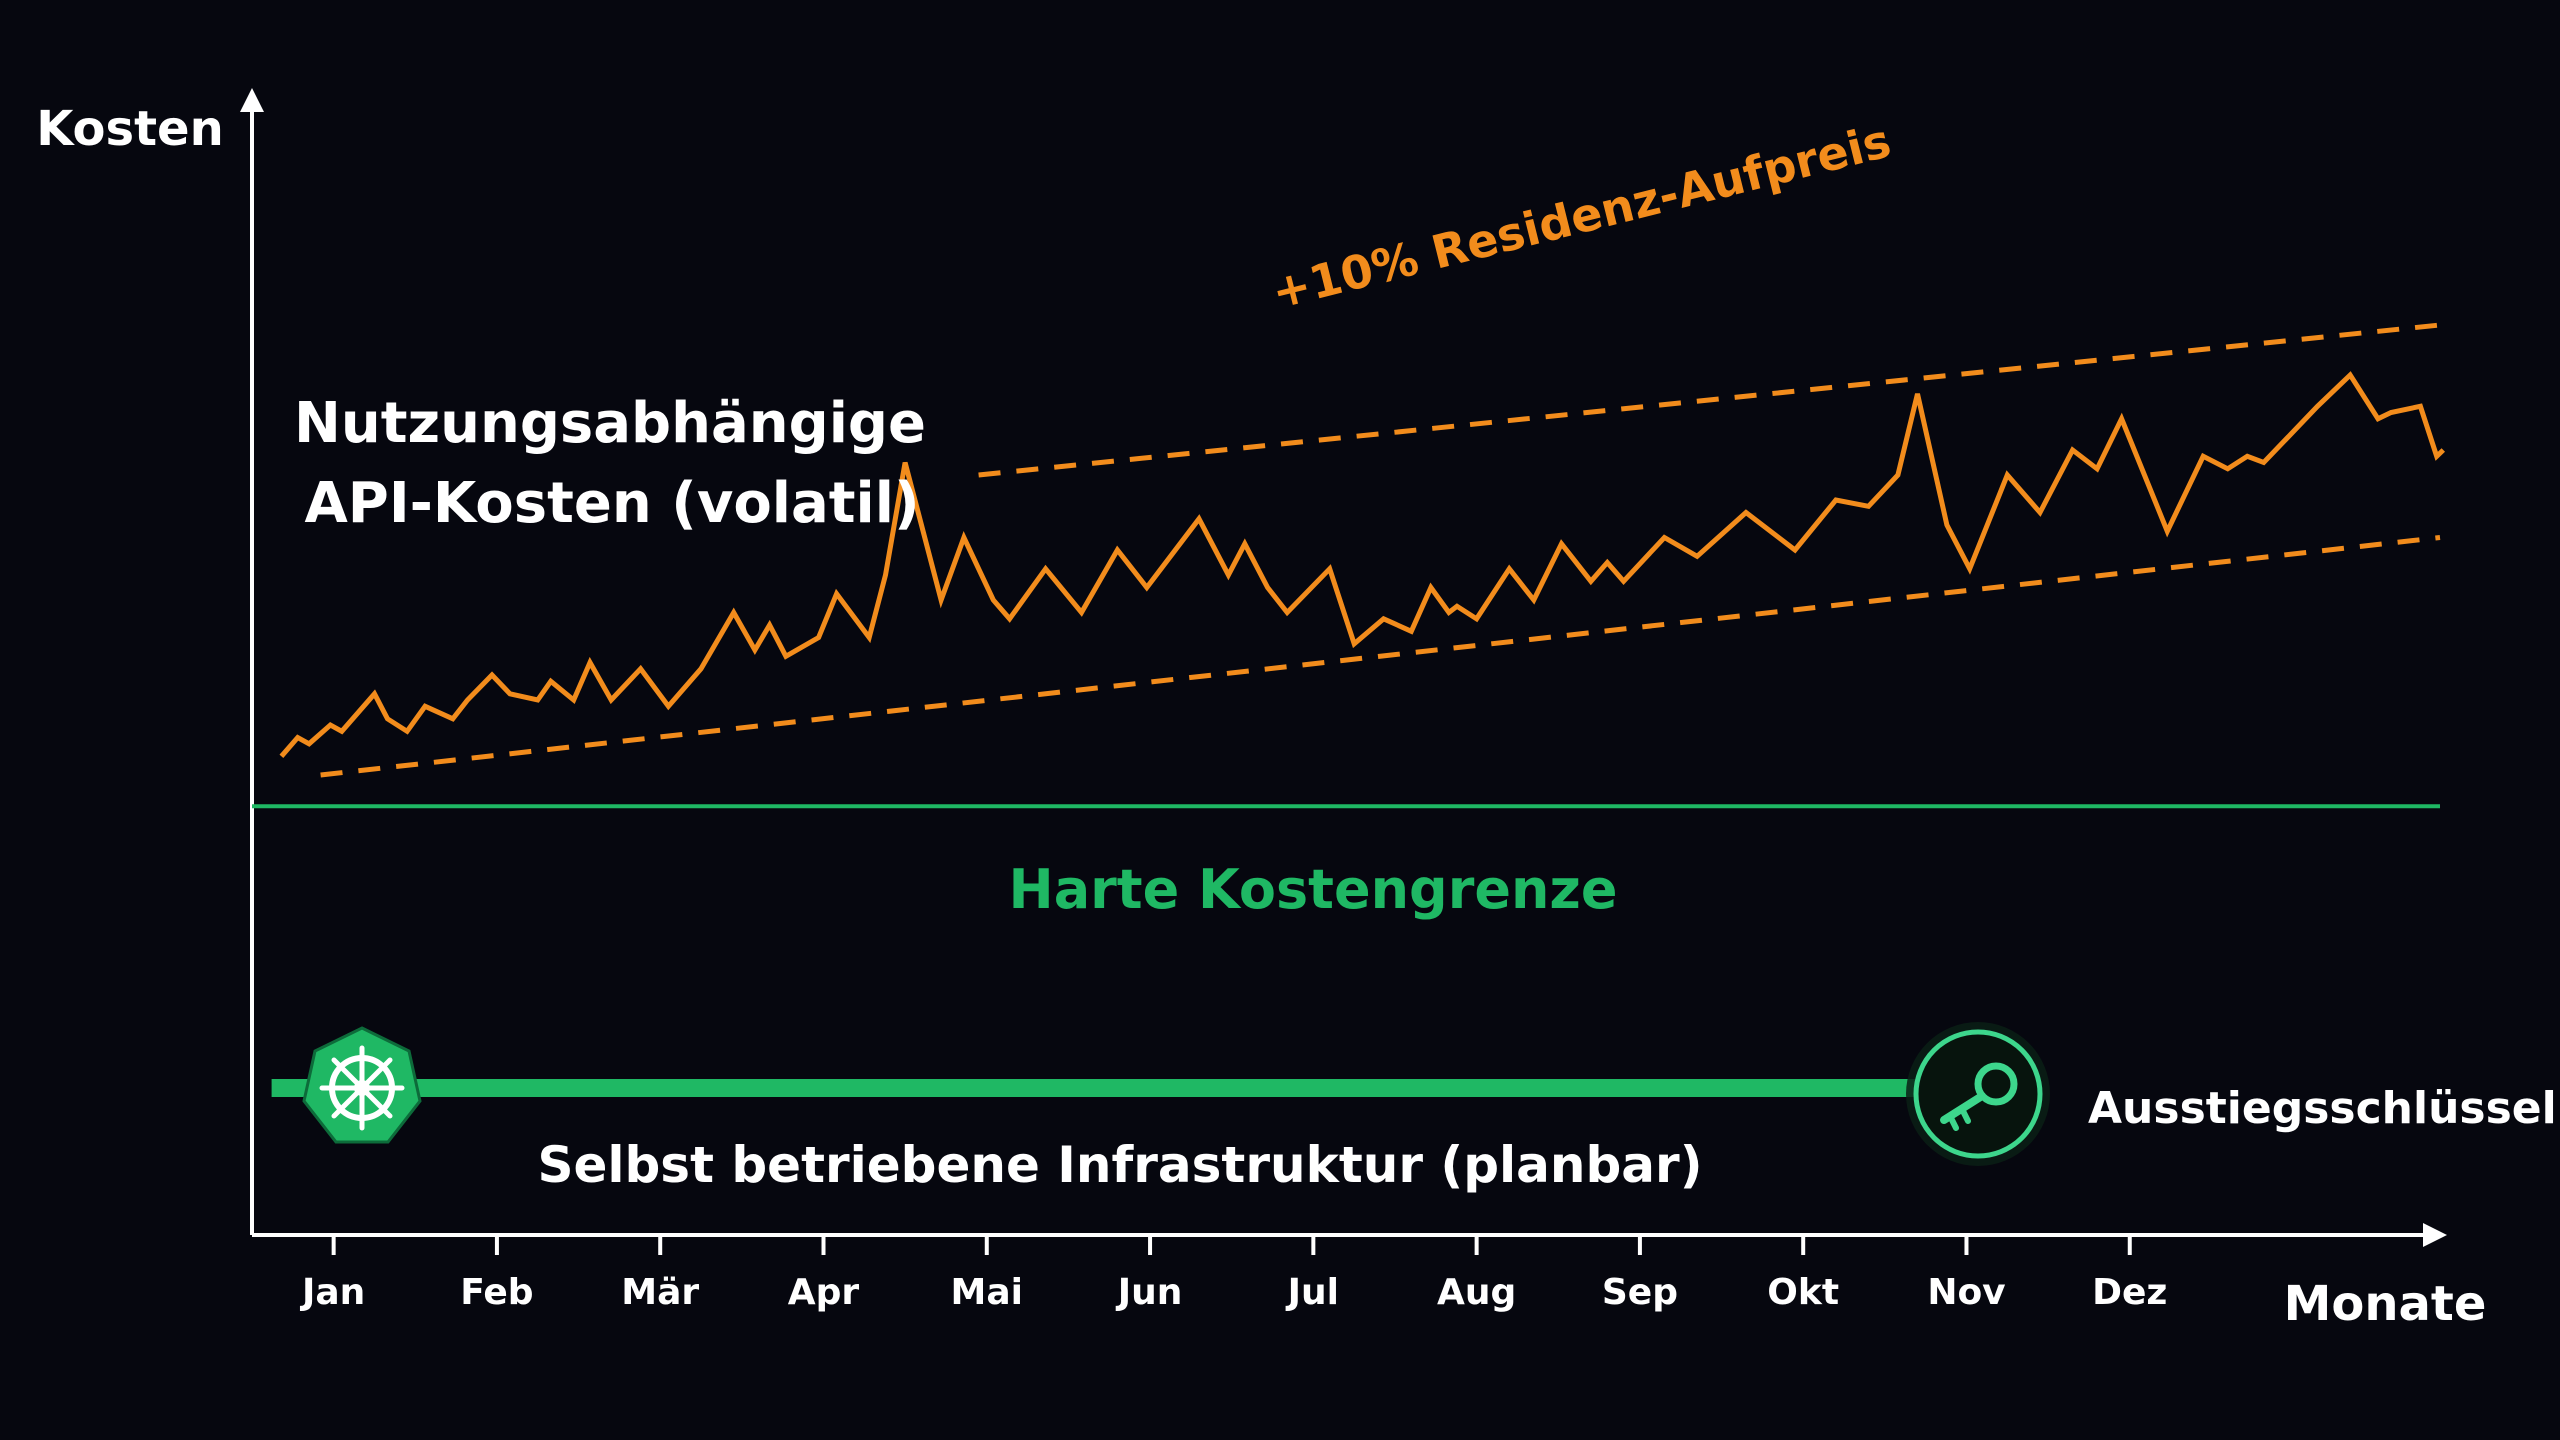 Image resolution: width=2560 pixels, height=1440 pixels. Describe the element at coordinates (611, 503) in the screenshot. I see `api-series-label-line2: API-Kosten (volatil)` at that location.